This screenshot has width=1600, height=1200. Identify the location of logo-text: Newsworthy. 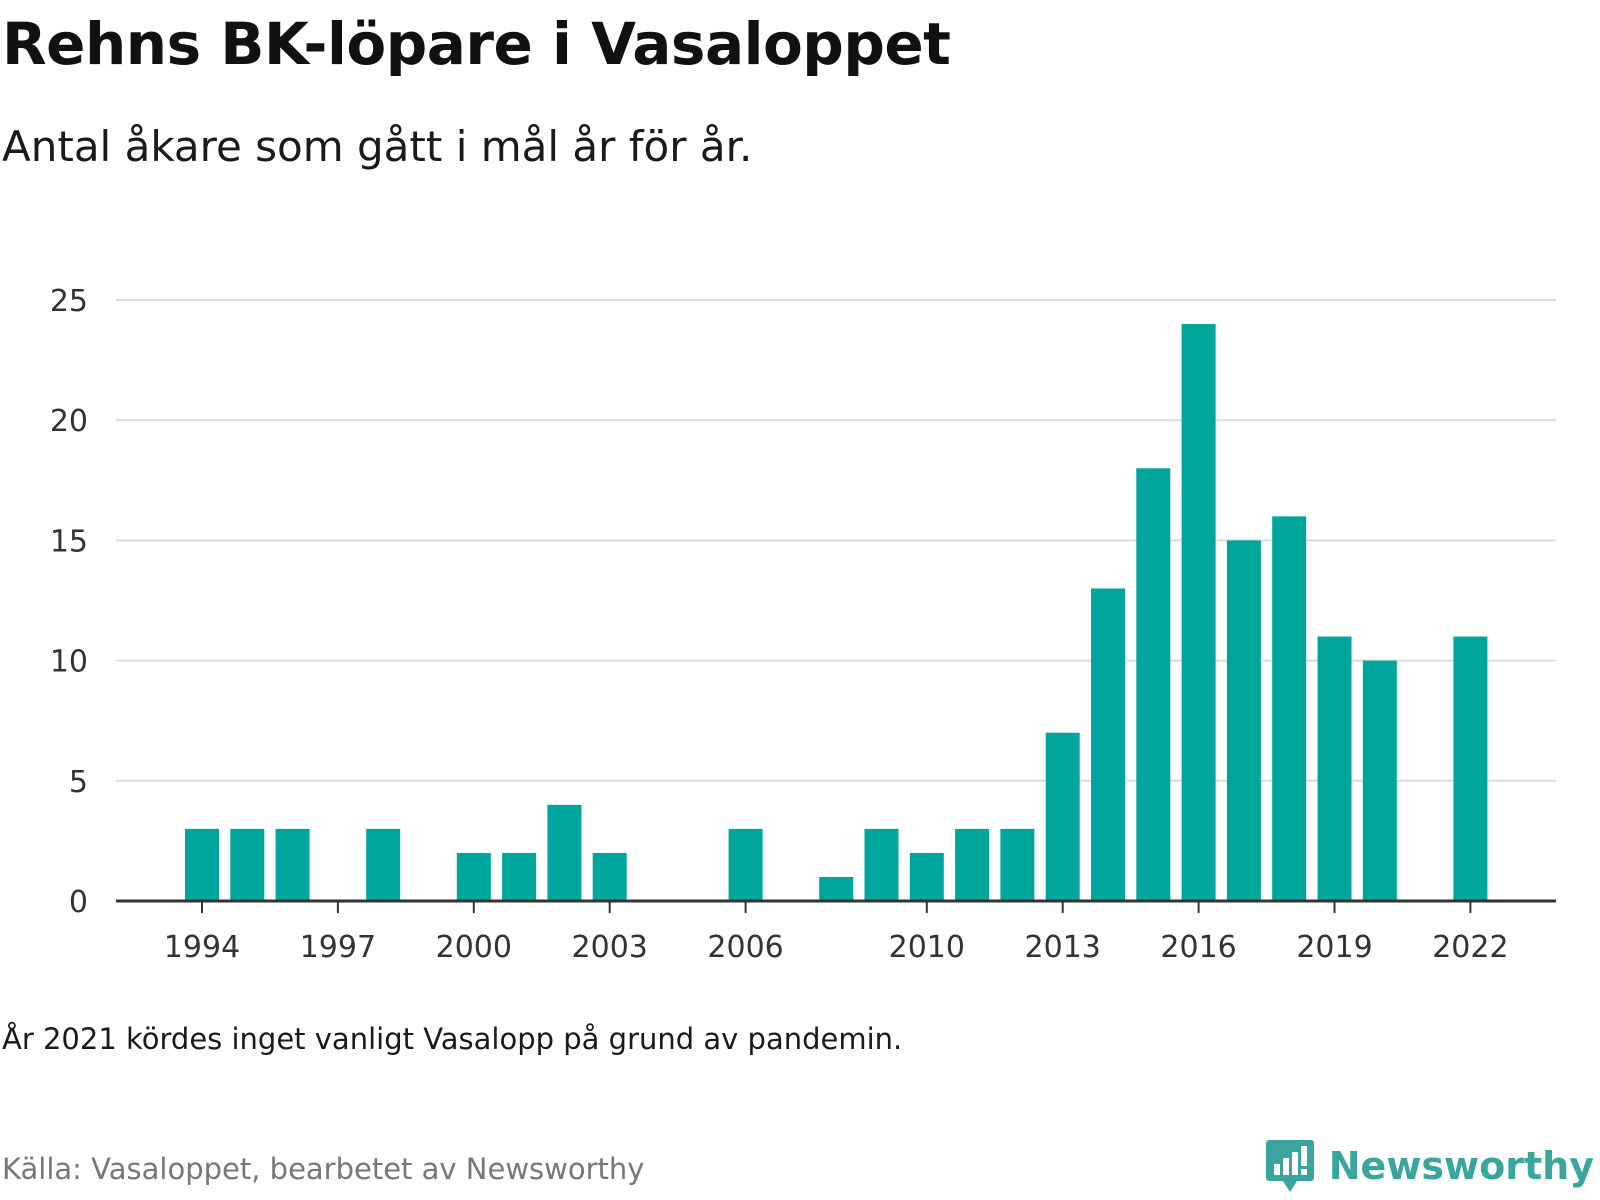
(1461, 1166).